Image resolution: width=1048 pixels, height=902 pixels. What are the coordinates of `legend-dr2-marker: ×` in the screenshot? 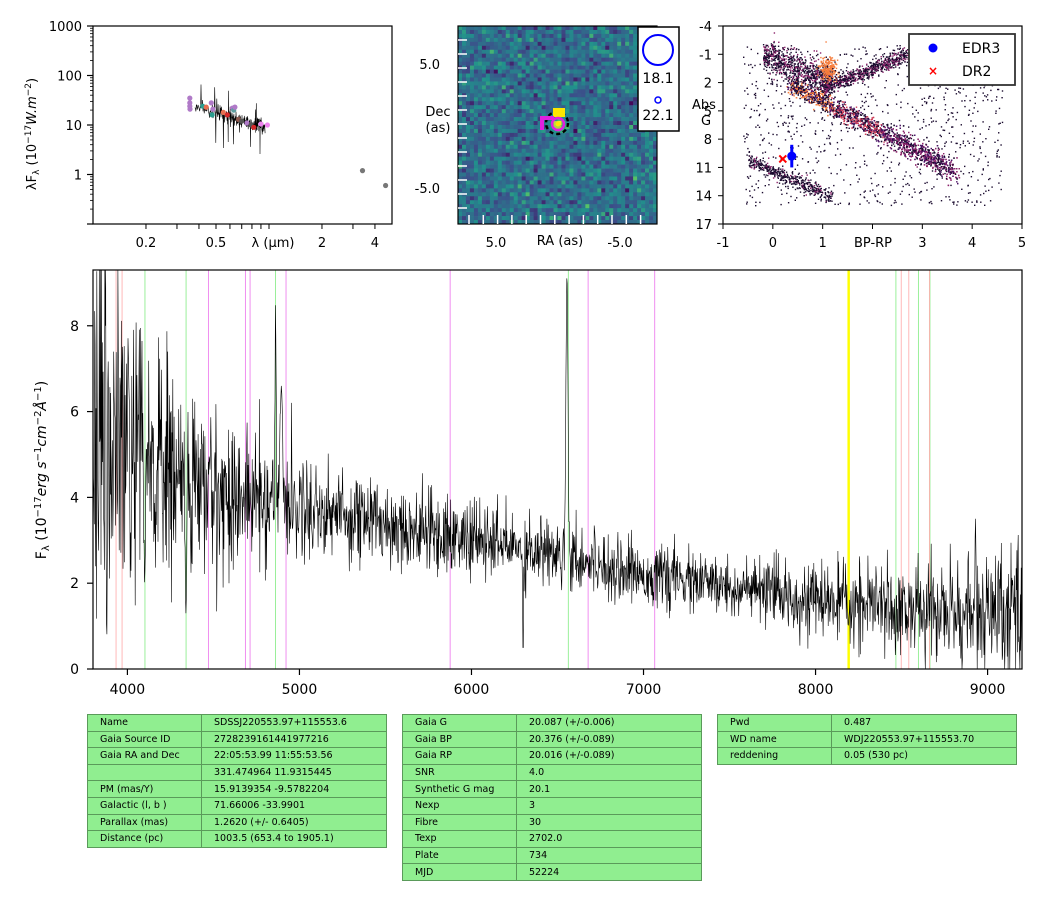 It's located at (933, 71).